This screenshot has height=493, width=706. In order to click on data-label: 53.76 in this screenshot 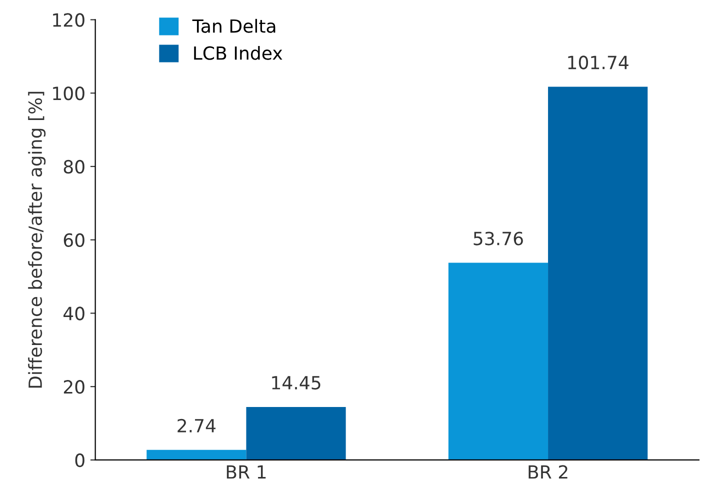, I will do `click(498, 239)`.